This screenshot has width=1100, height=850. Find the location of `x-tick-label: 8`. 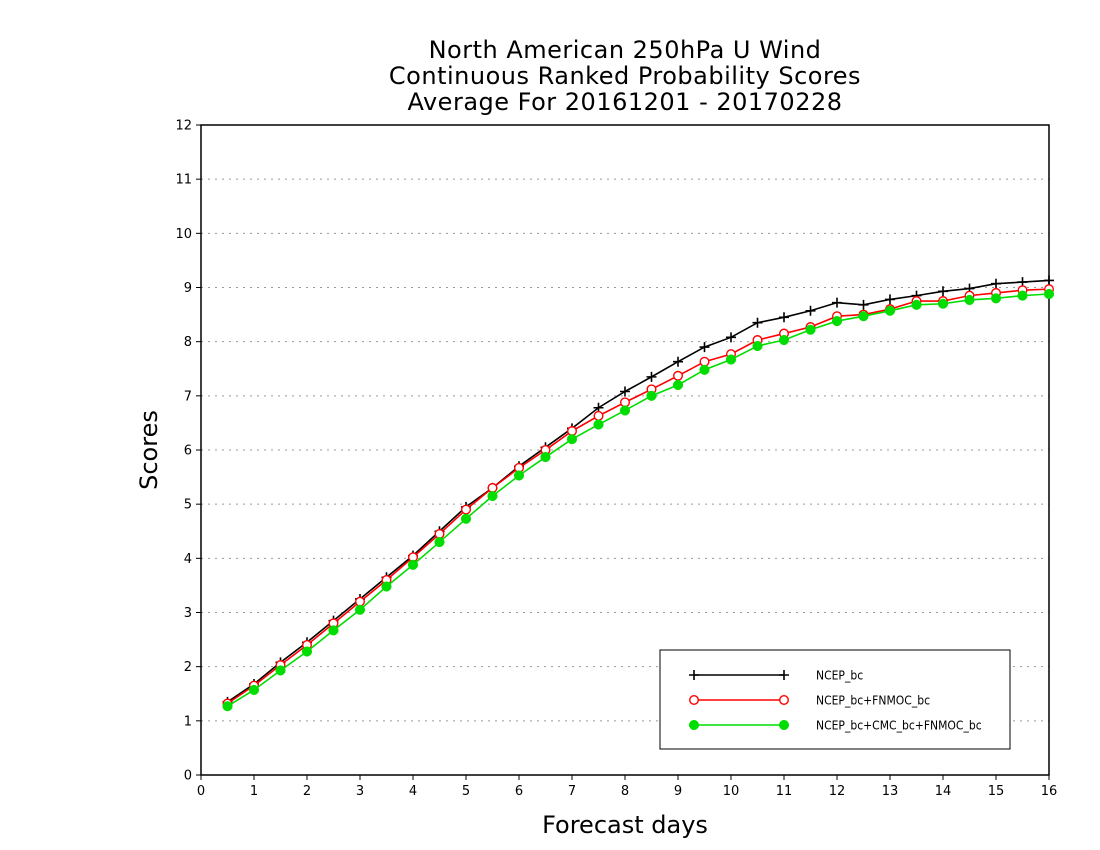

x-tick-label: 8 is located at coordinates (625, 791).